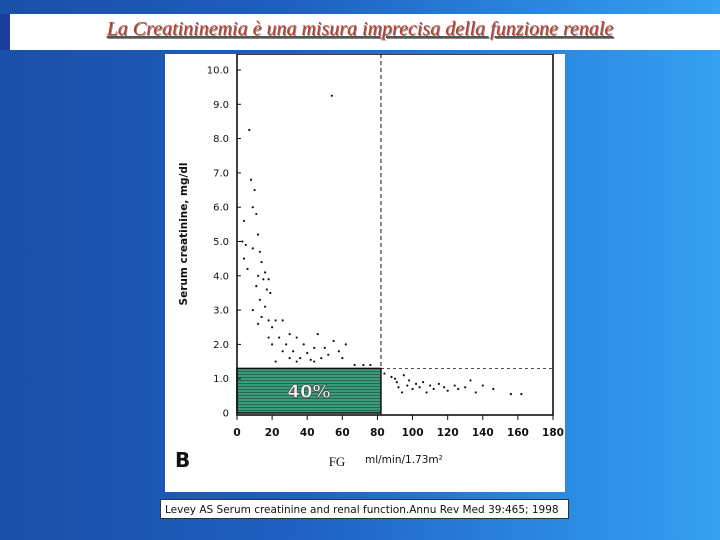 Image resolution: width=720 pixels, height=540 pixels. I want to click on x-tick-label: 60, so click(342, 433).